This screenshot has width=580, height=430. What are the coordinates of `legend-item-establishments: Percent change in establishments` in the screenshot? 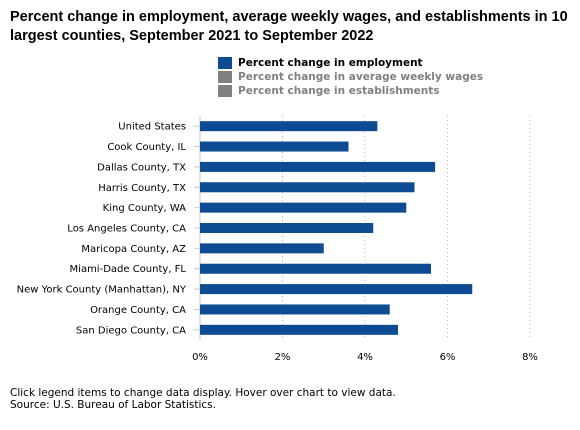 It's located at (350, 91).